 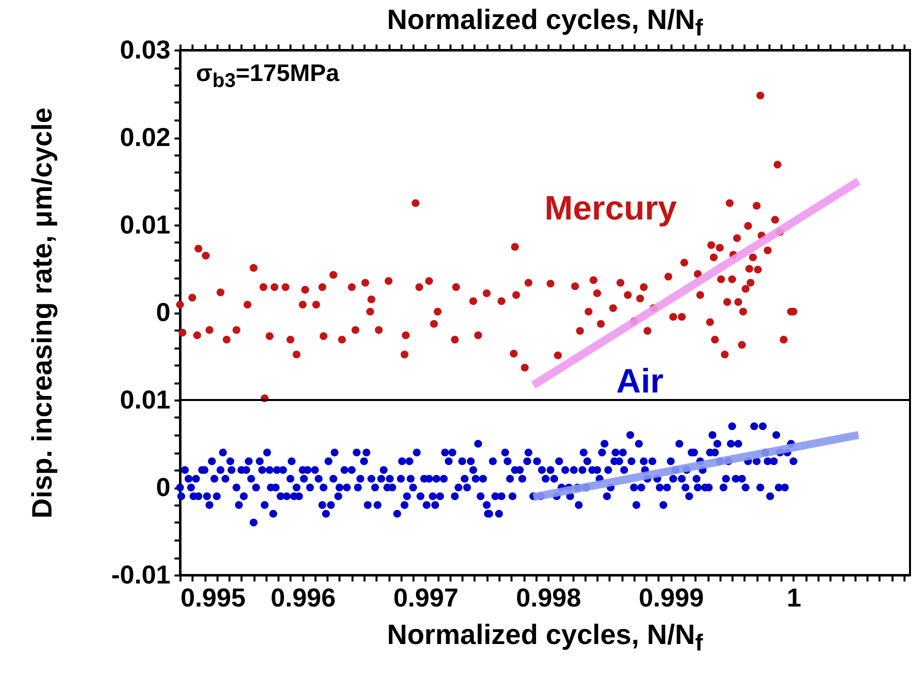 I want to click on series-label: Air, so click(x=640, y=381).